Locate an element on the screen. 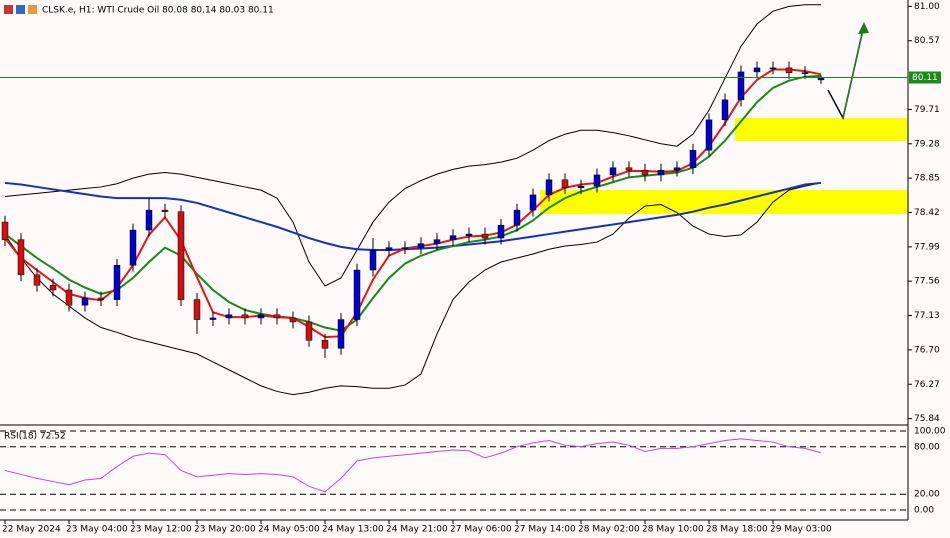  rsi-tick-label: 0.00 is located at coordinates (924, 511).